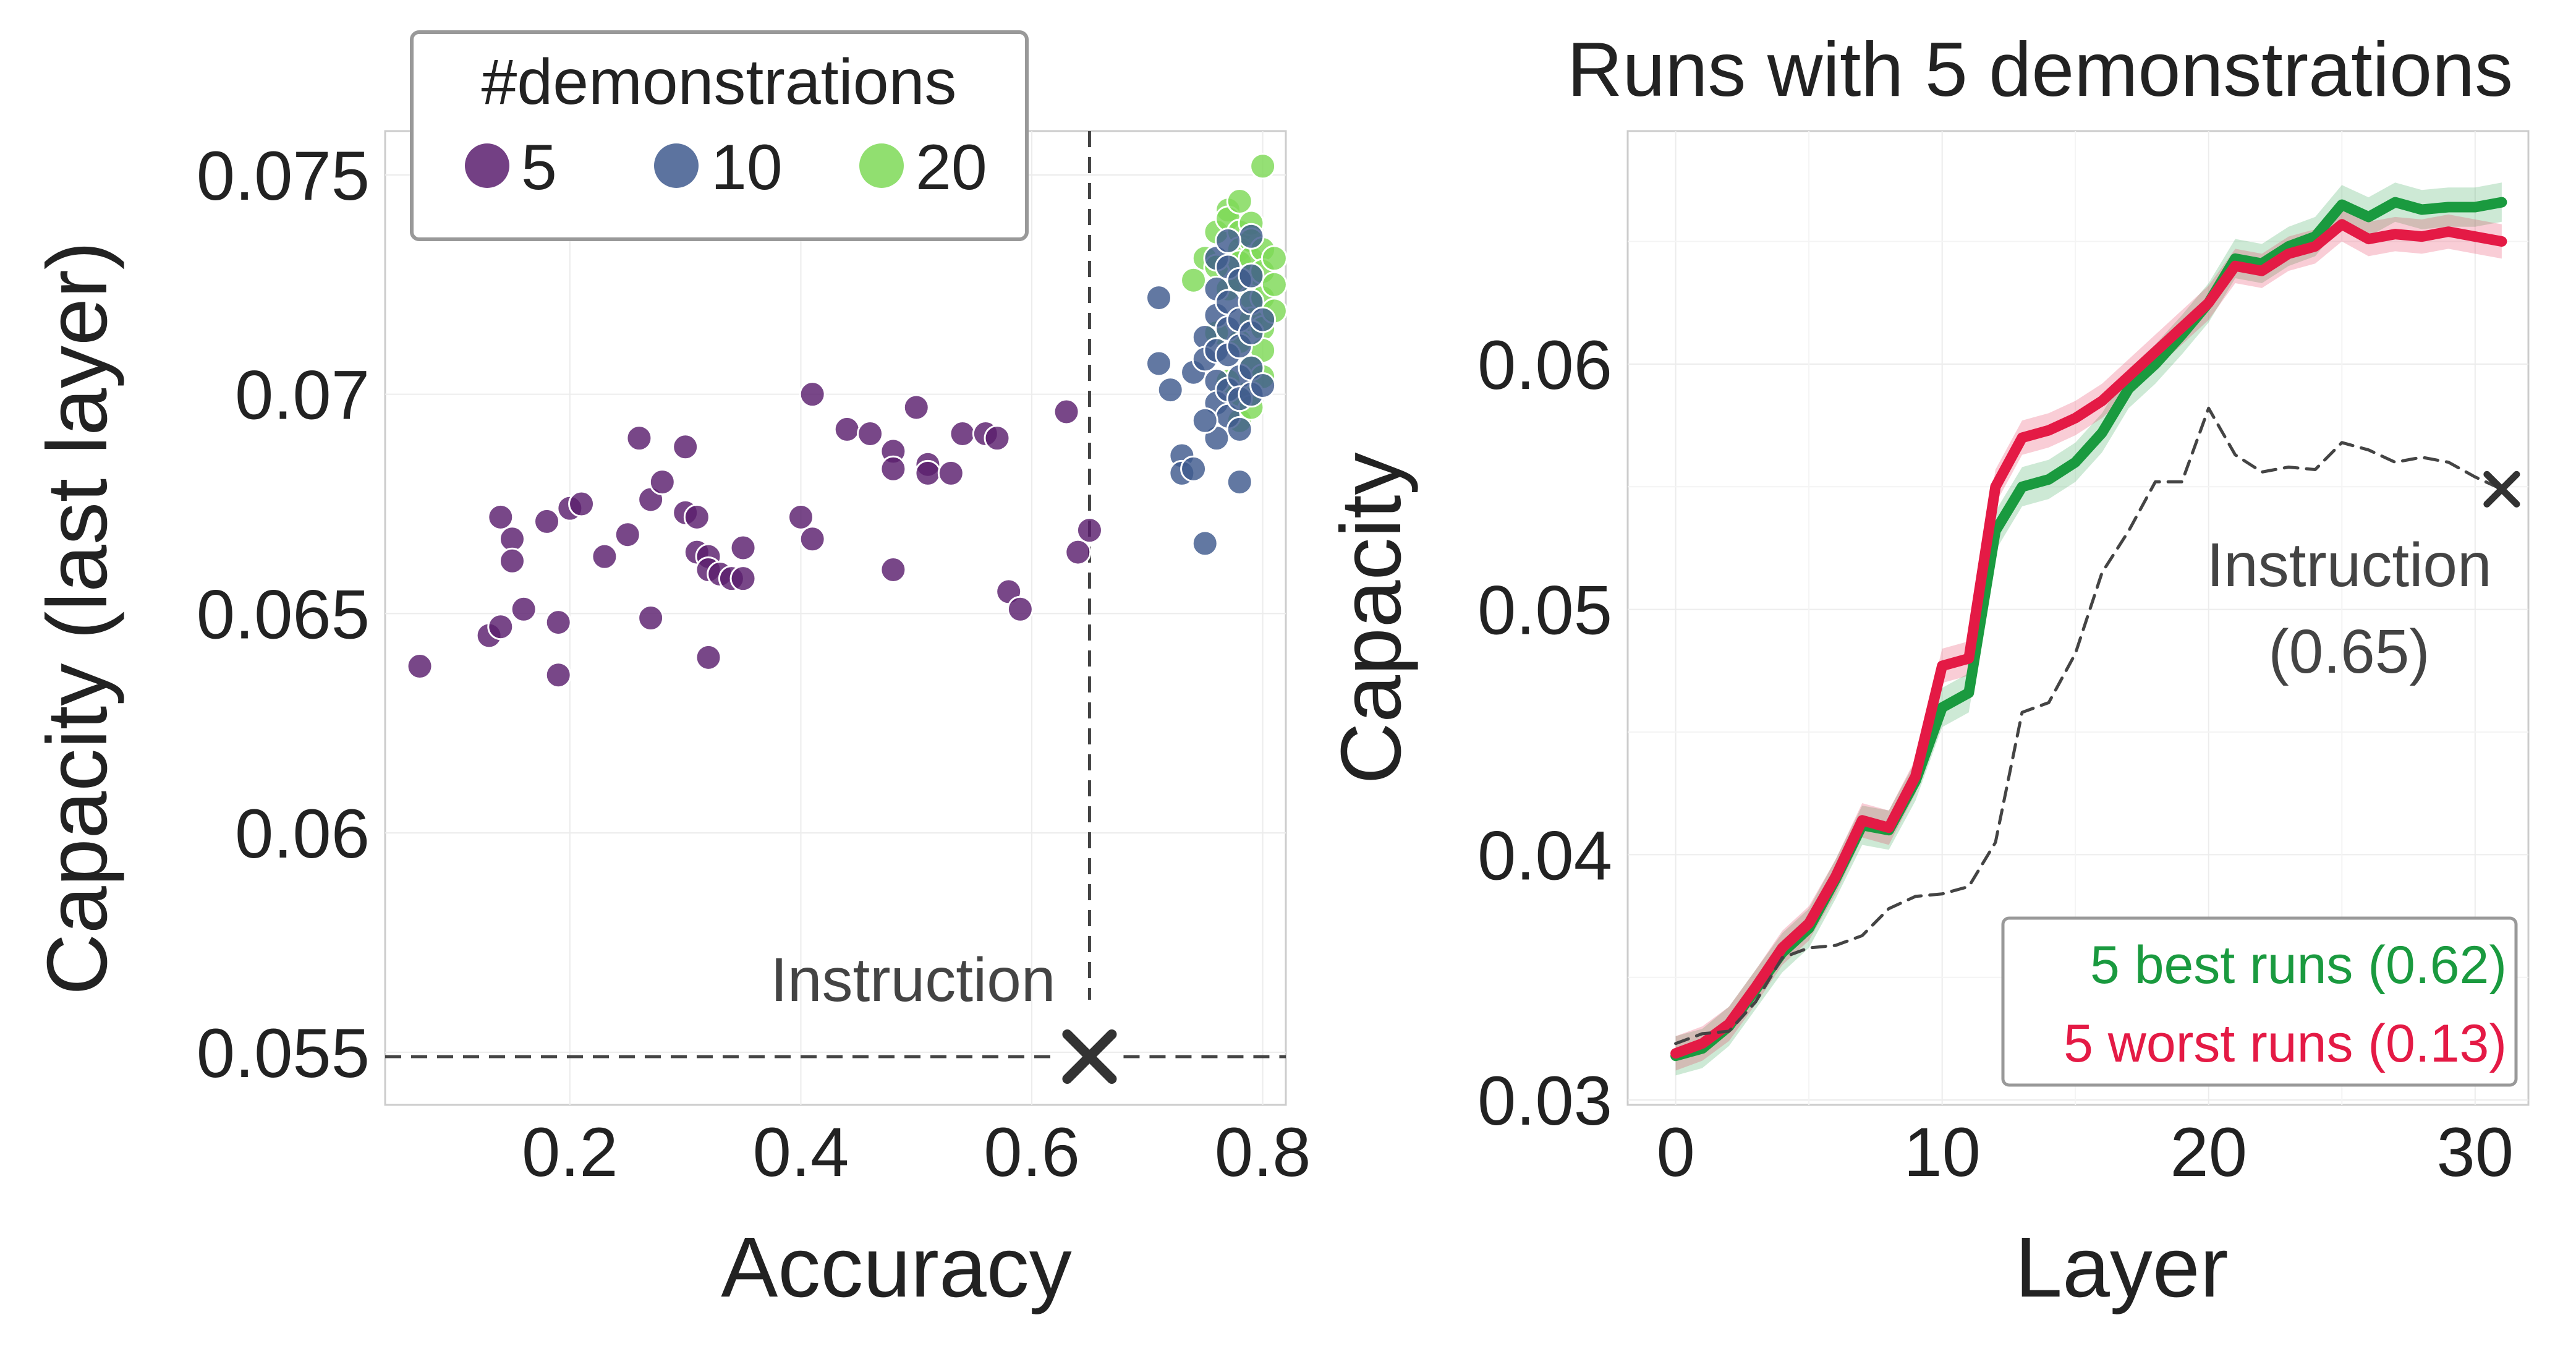  I want to click on legend-label-20: 20, so click(951, 167).